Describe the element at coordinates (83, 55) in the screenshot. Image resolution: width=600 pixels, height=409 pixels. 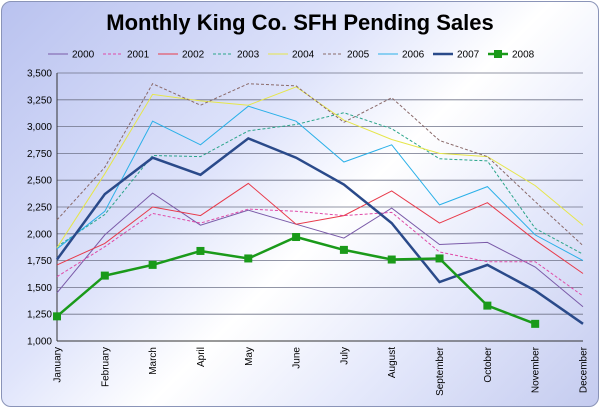
I see `legend-label-2000: 2000` at that location.